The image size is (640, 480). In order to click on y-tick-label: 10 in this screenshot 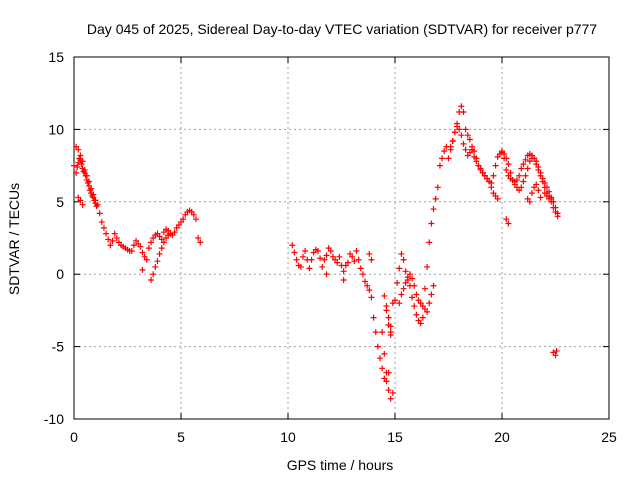, I will do `click(56, 129)`.